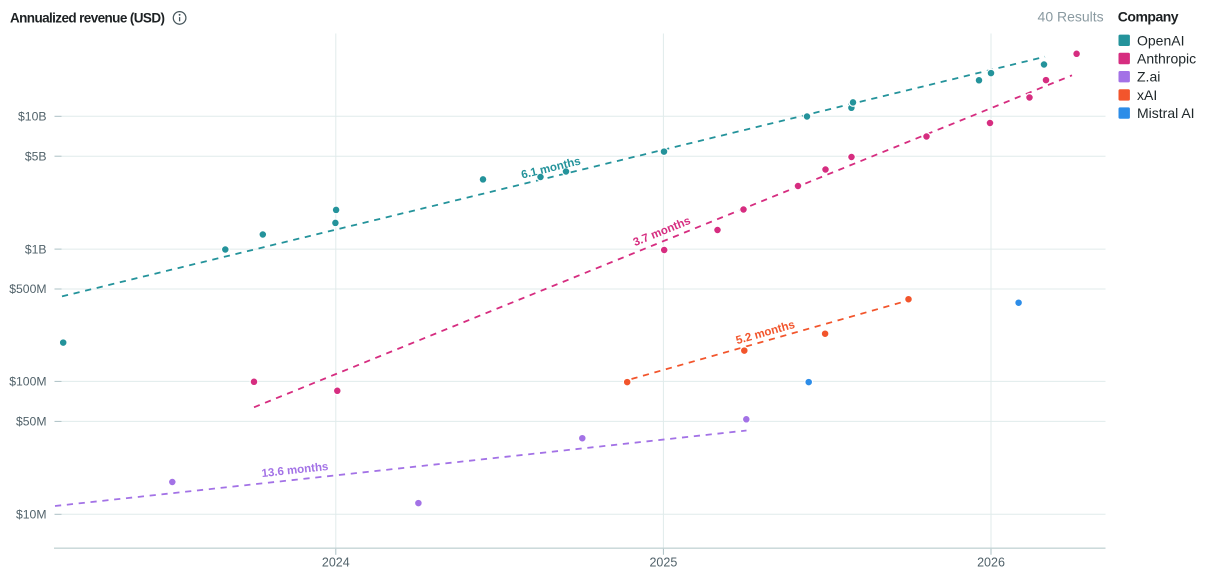  What do you see at coordinates (31, 422) in the screenshot?
I see `svg-text: $50M` at bounding box center [31, 422].